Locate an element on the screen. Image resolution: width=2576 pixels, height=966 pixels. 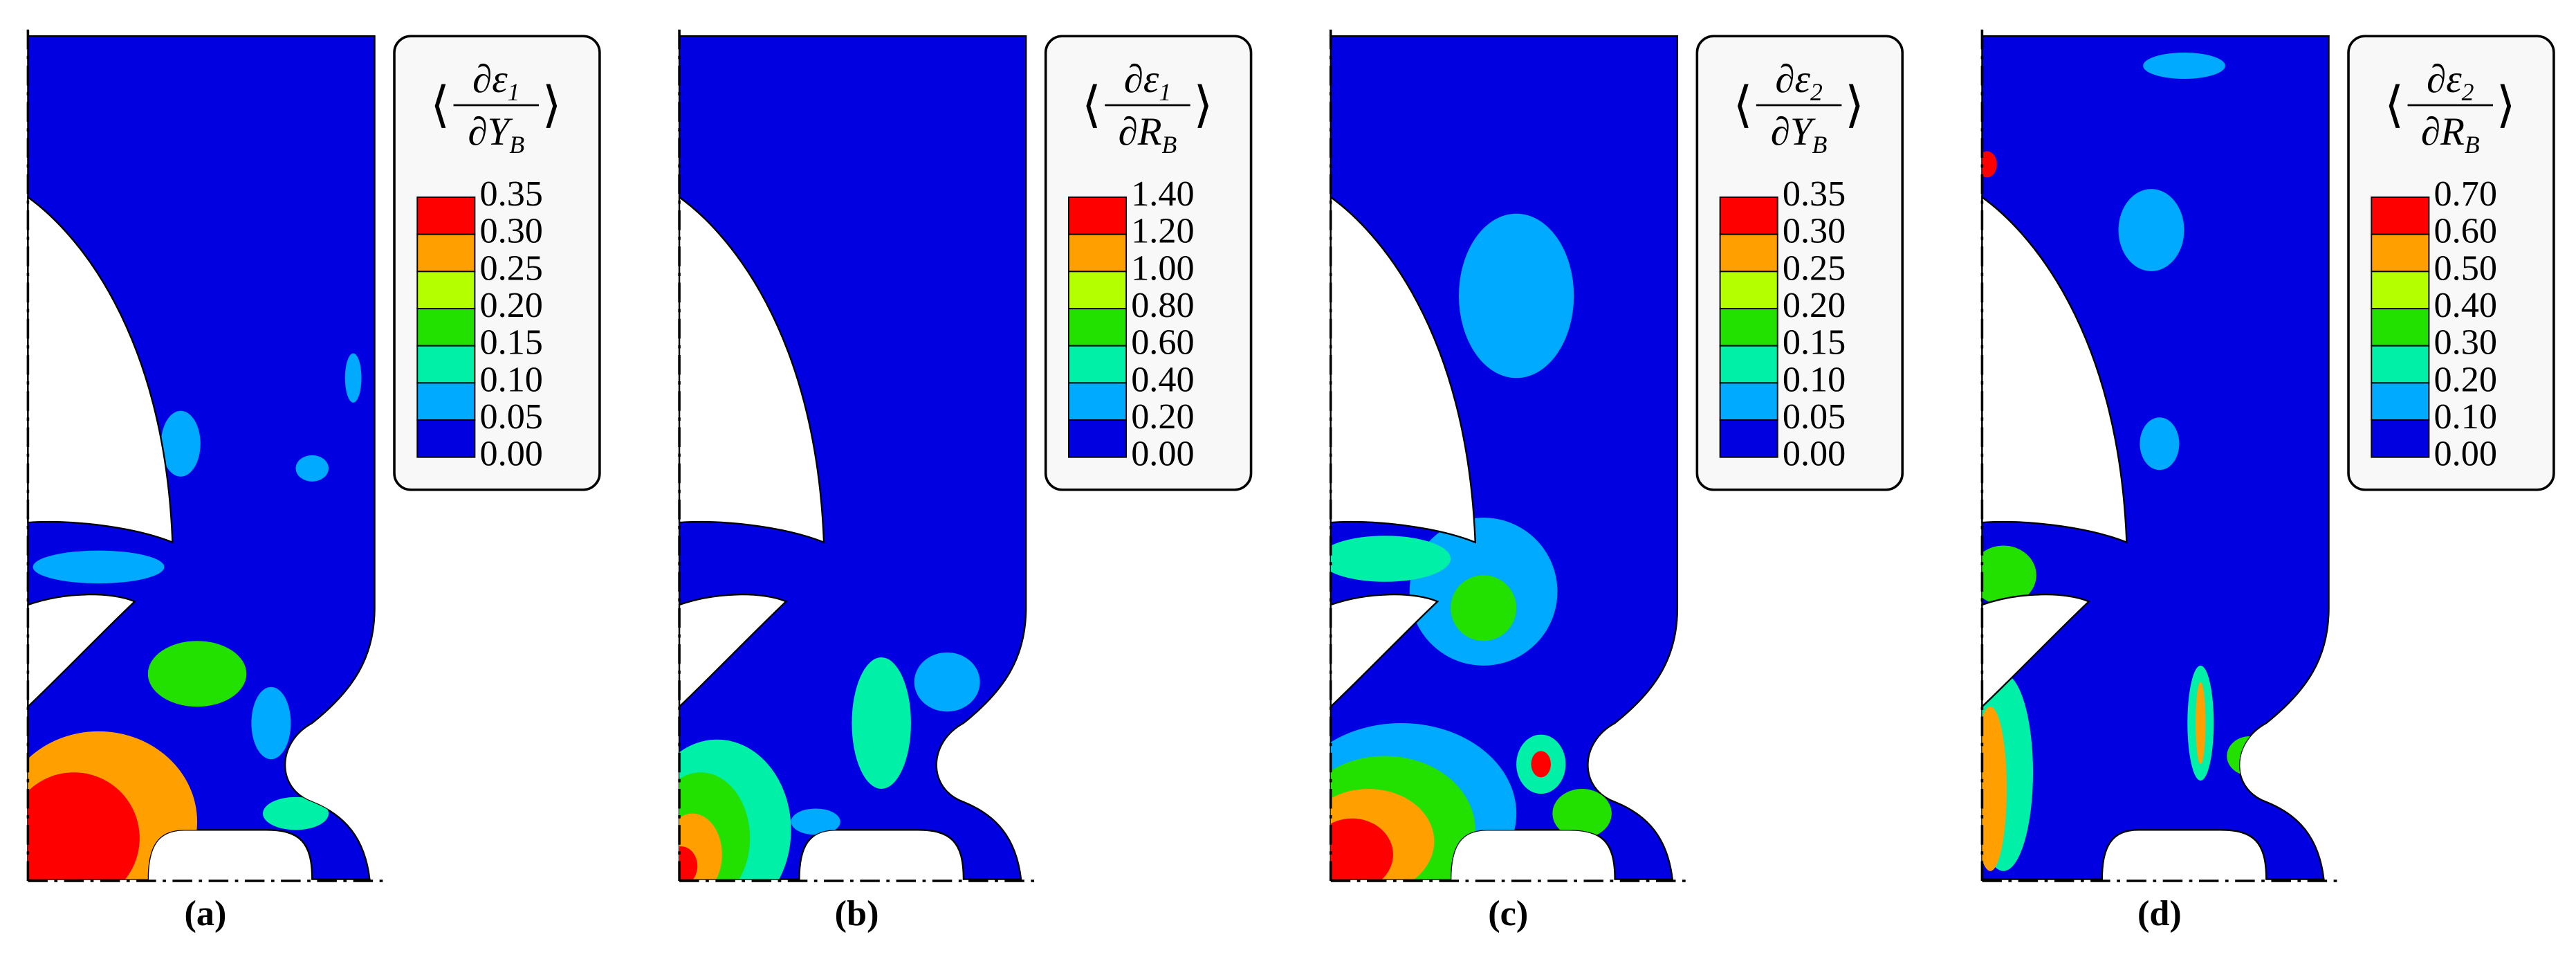
panel-label: (a) is located at coordinates (205, 913).